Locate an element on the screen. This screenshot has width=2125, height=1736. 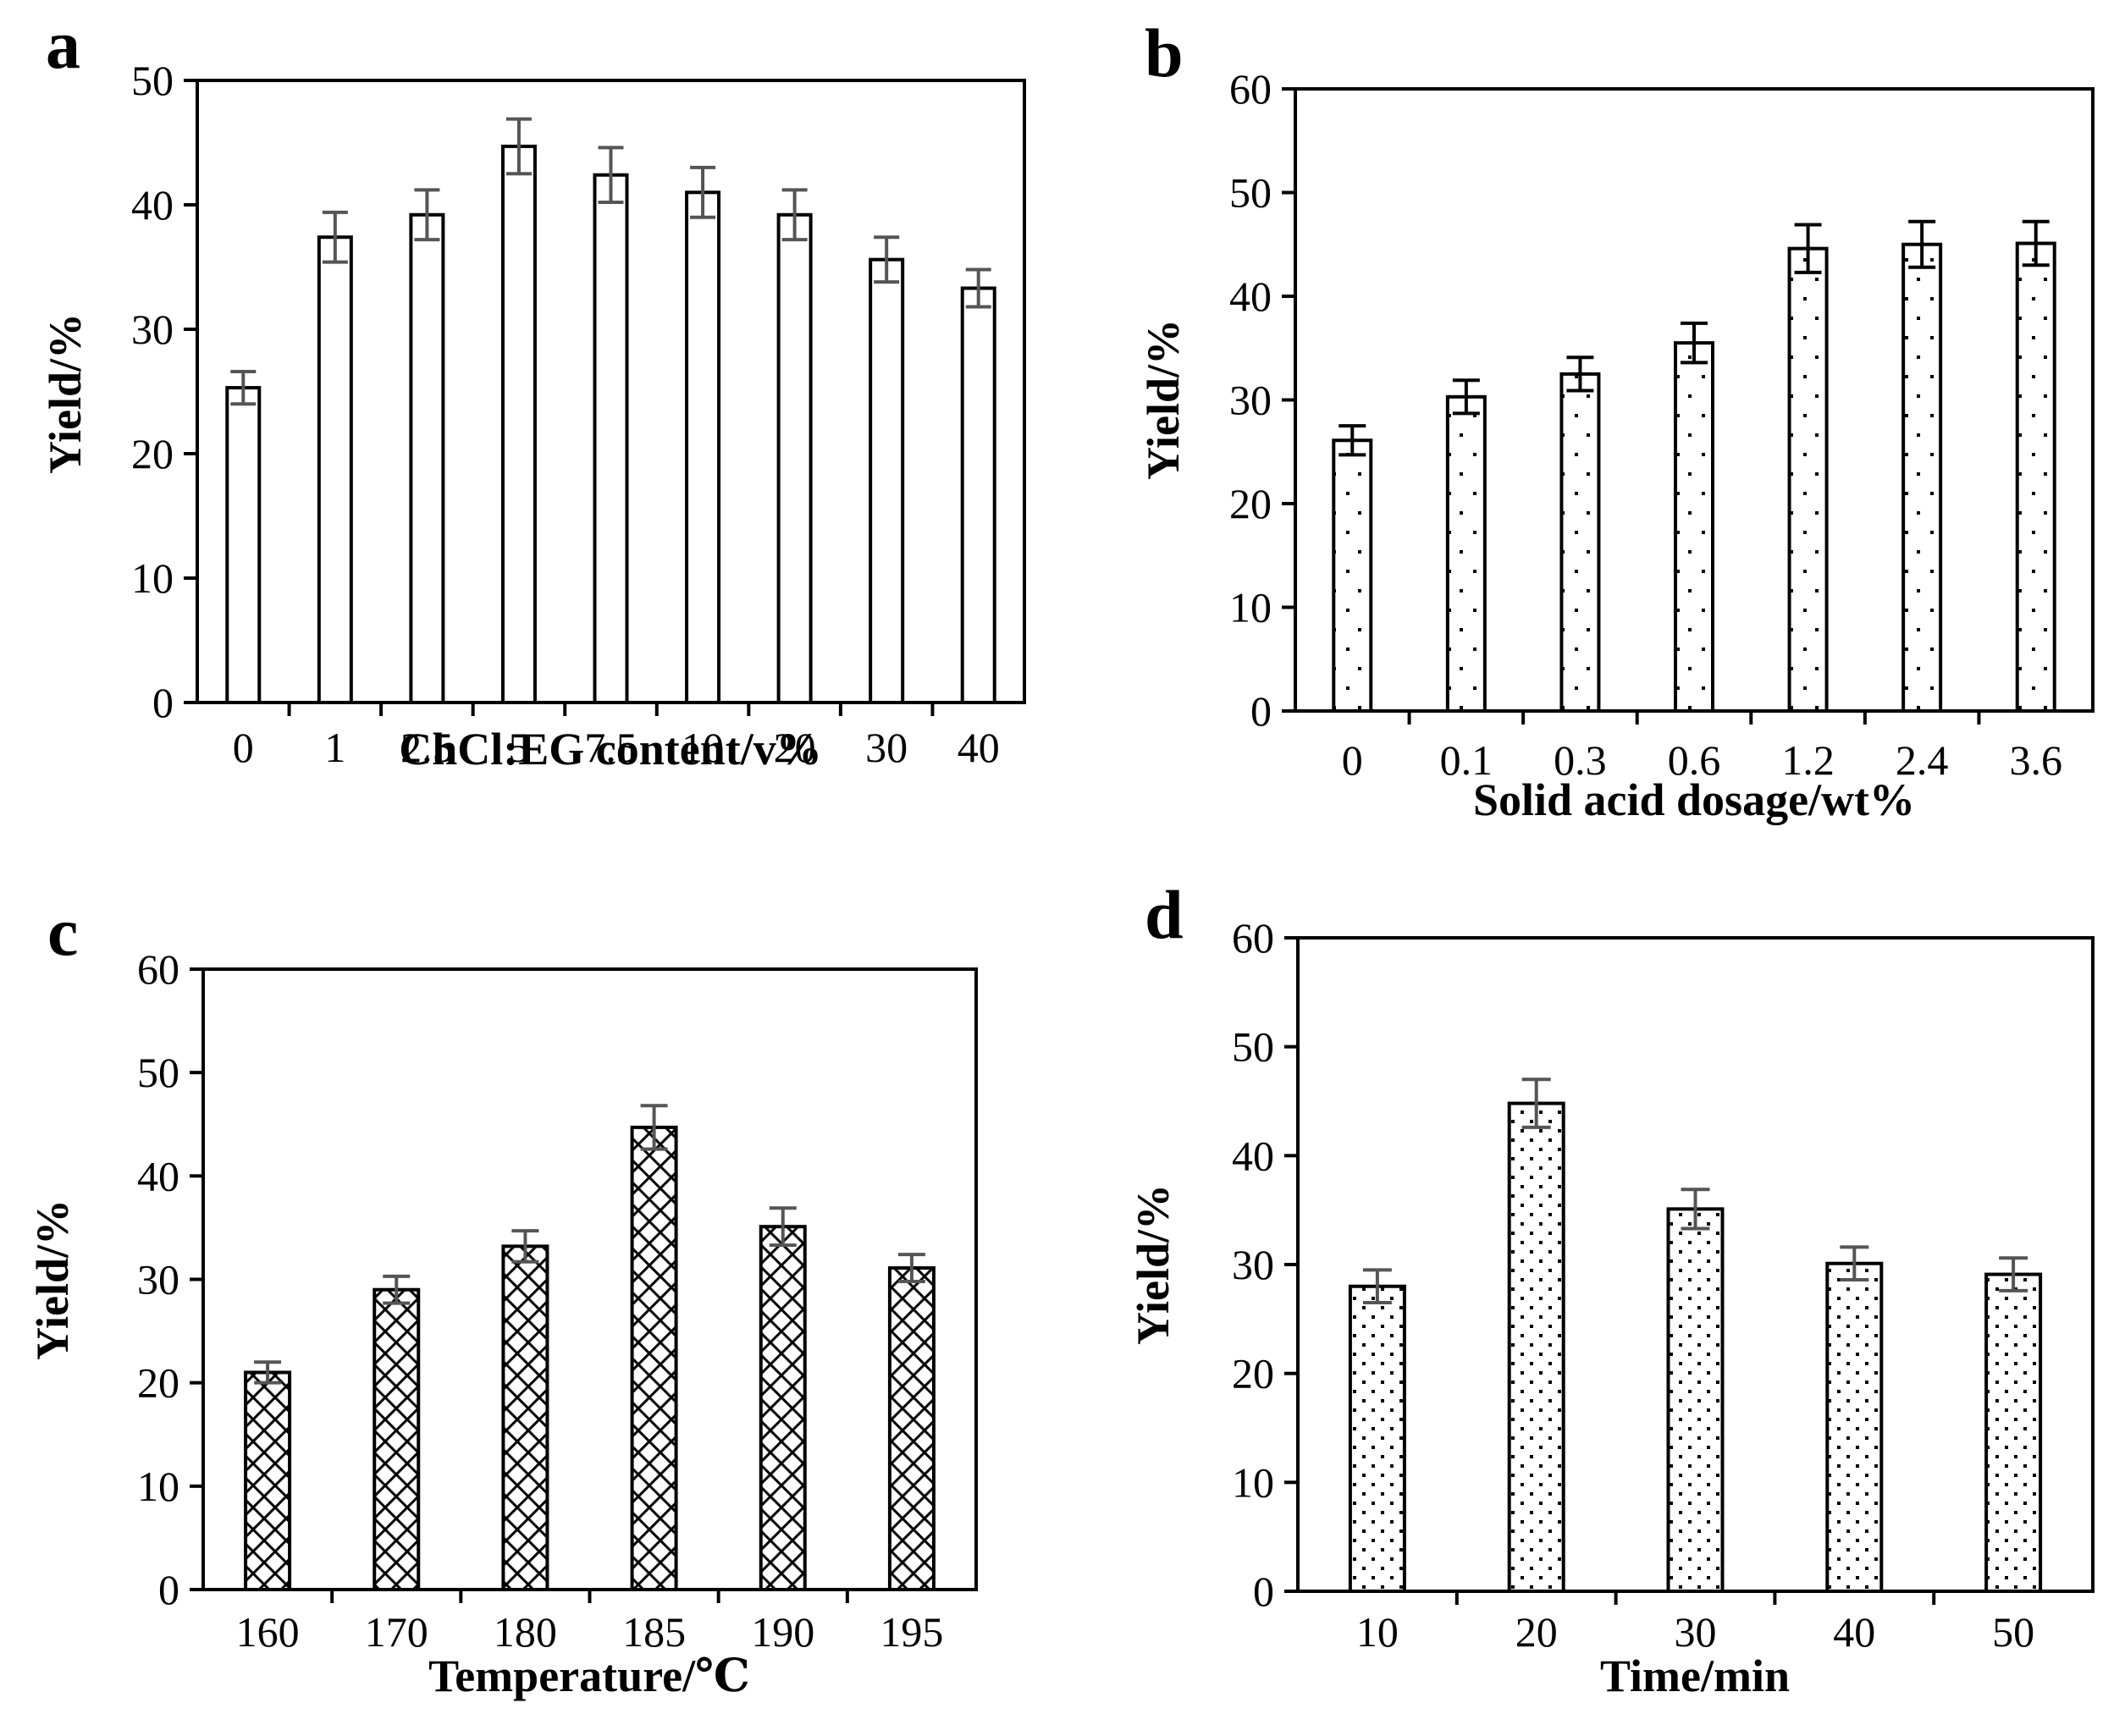
panel-label: a is located at coordinates (63, 44).